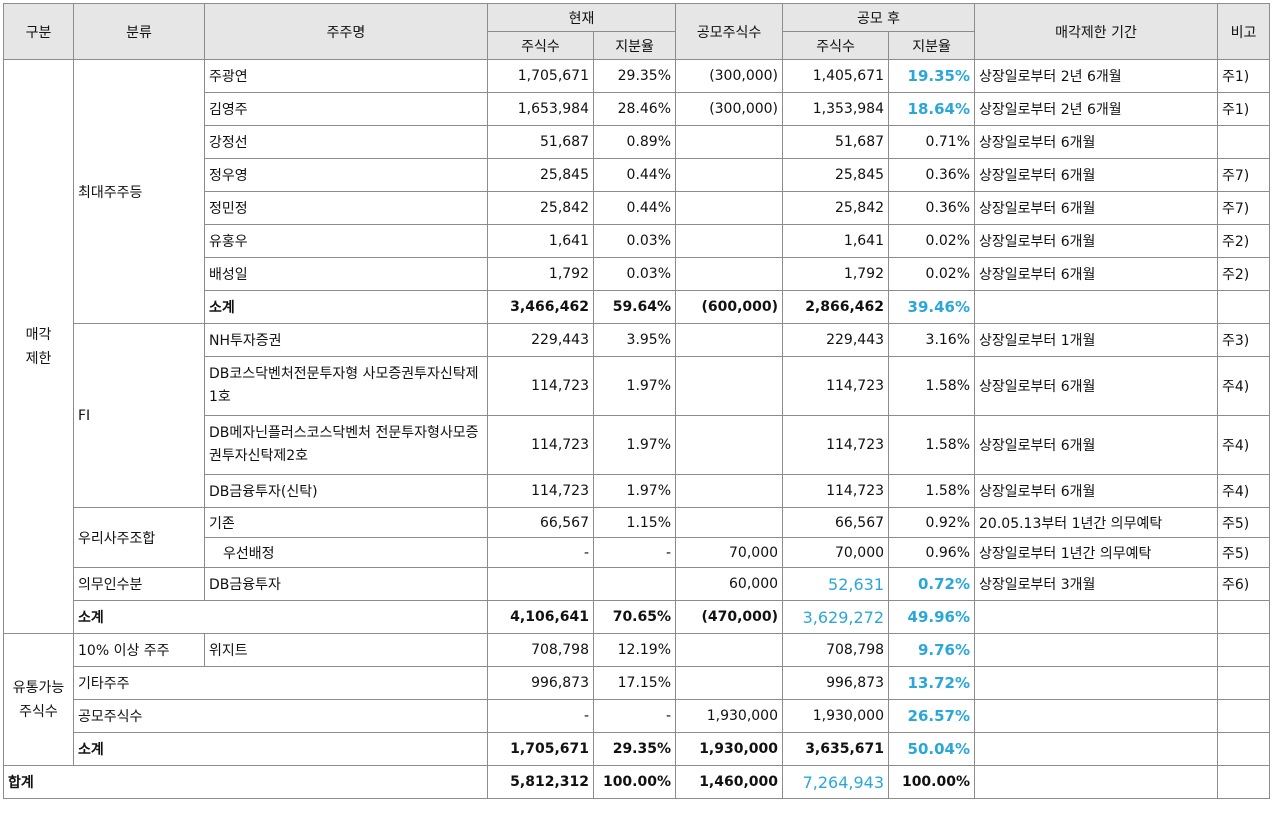 Image resolution: width=1273 pixels, height=819 pixels. What do you see at coordinates (932, 142) in the screenshot?
I see `cell-post-ratio: 0.71%` at bounding box center [932, 142].